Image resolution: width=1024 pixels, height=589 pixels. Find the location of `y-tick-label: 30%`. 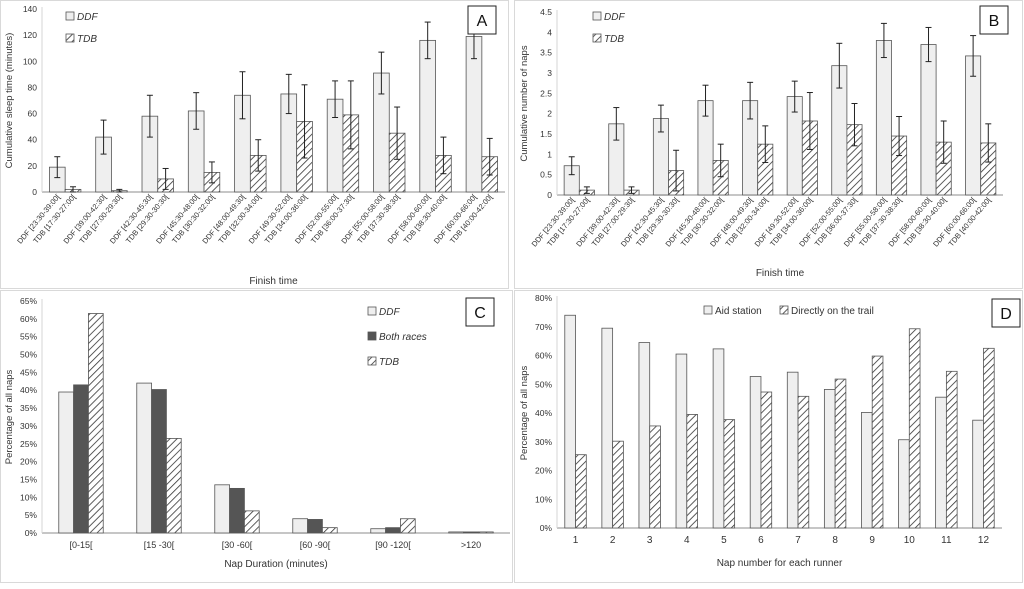

y-tick-label: 30% is located at coordinates (28, 426).